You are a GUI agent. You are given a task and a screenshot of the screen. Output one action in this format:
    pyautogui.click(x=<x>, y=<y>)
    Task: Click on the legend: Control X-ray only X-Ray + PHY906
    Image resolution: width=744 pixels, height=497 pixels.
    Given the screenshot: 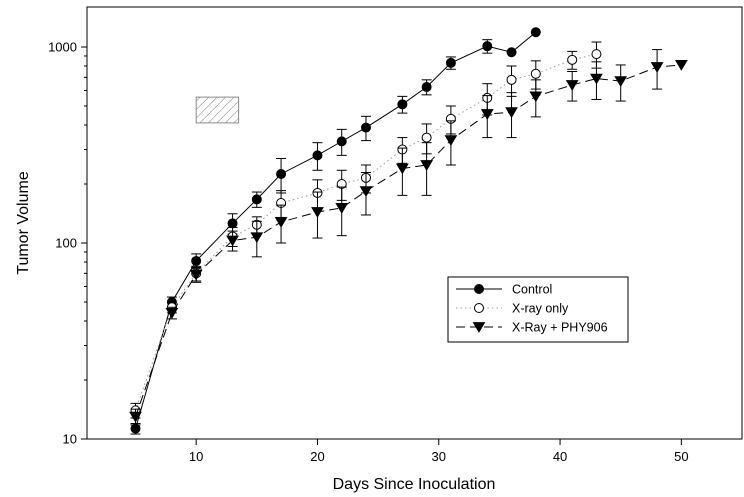 What is the action you would take?
    pyautogui.click(x=538, y=309)
    